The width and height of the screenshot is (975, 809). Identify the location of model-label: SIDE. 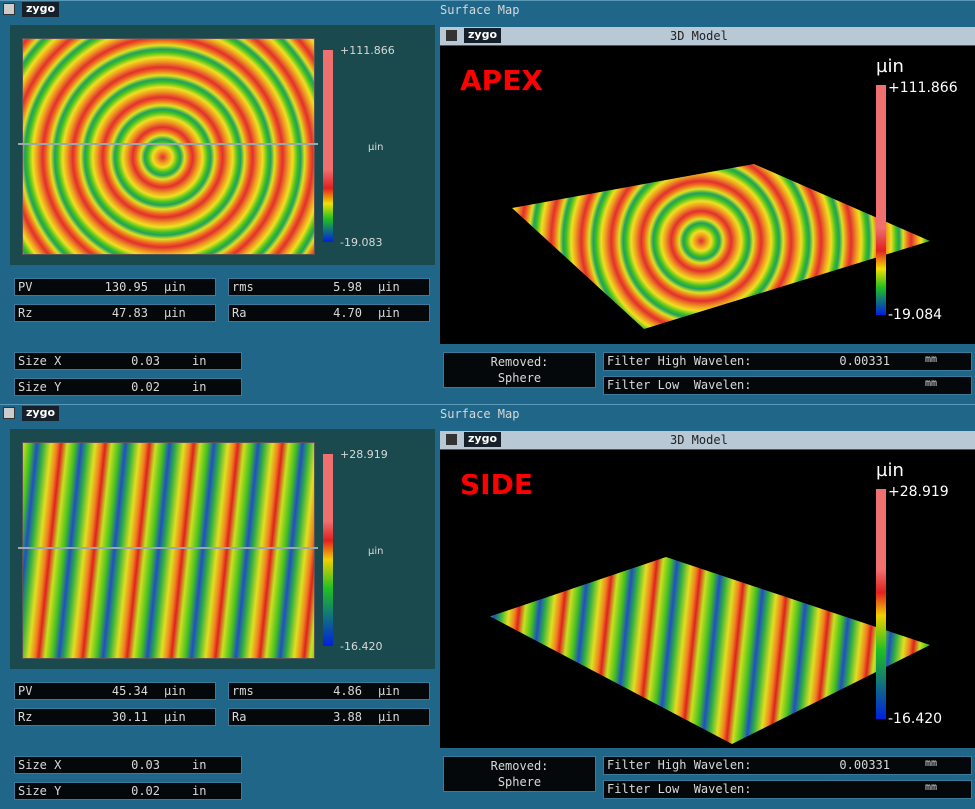
(496, 484).